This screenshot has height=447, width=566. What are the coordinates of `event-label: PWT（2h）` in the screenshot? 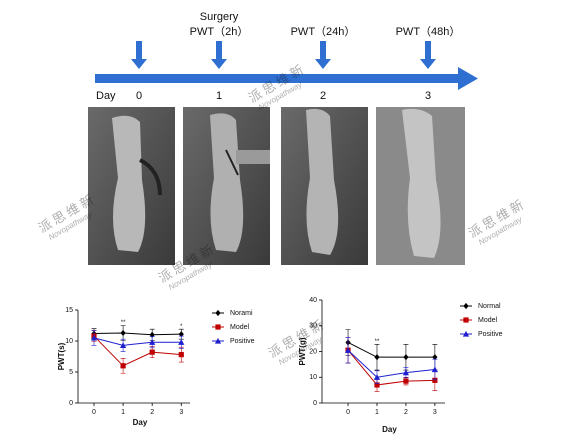 It's located at (219, 31).